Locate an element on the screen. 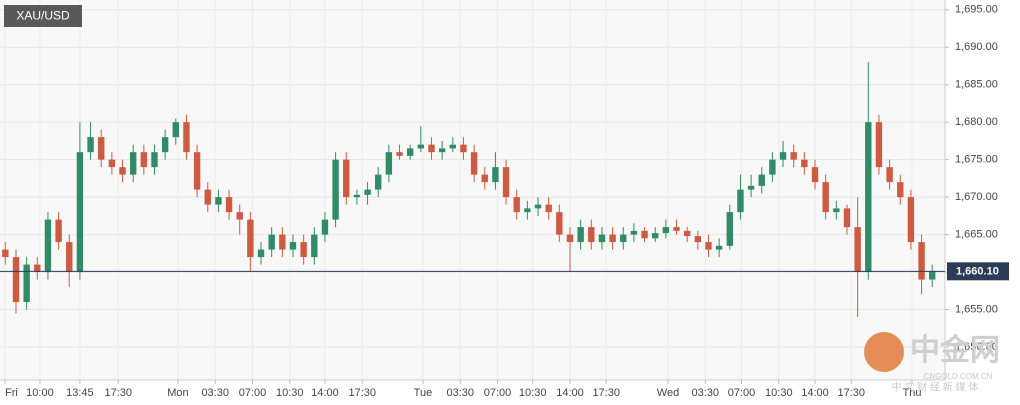 The width and height of the screenshot is (1020, 405). y-tick-label: 1,695.00 is located at coordinates (976, 10).